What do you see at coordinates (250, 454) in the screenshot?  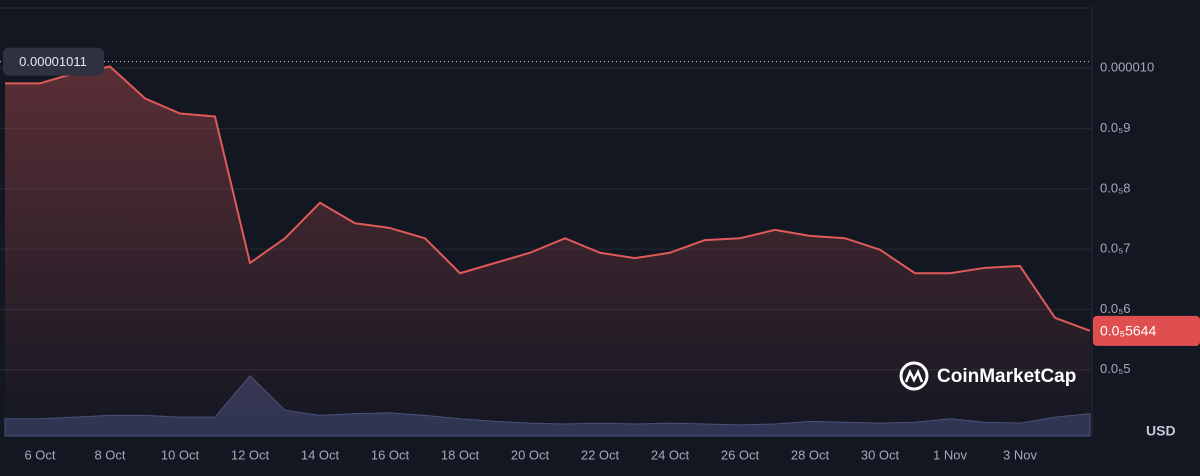 I see `x-tick-label: 12 Oct` at bounding box center [250, 454].